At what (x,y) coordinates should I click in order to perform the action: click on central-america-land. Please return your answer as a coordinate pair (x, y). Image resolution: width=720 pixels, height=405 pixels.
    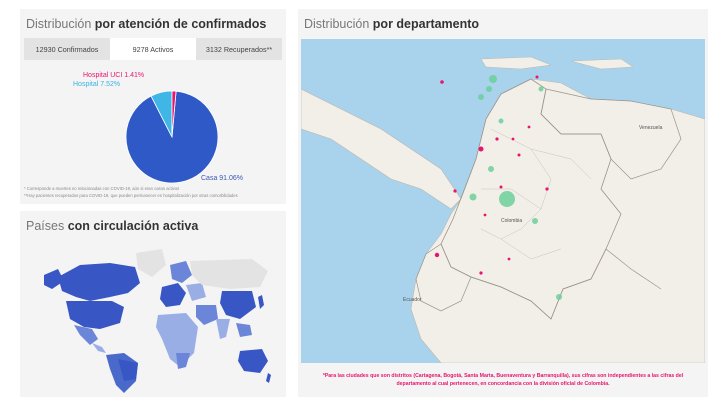
    Looking at the image, I should click on (381, 149).